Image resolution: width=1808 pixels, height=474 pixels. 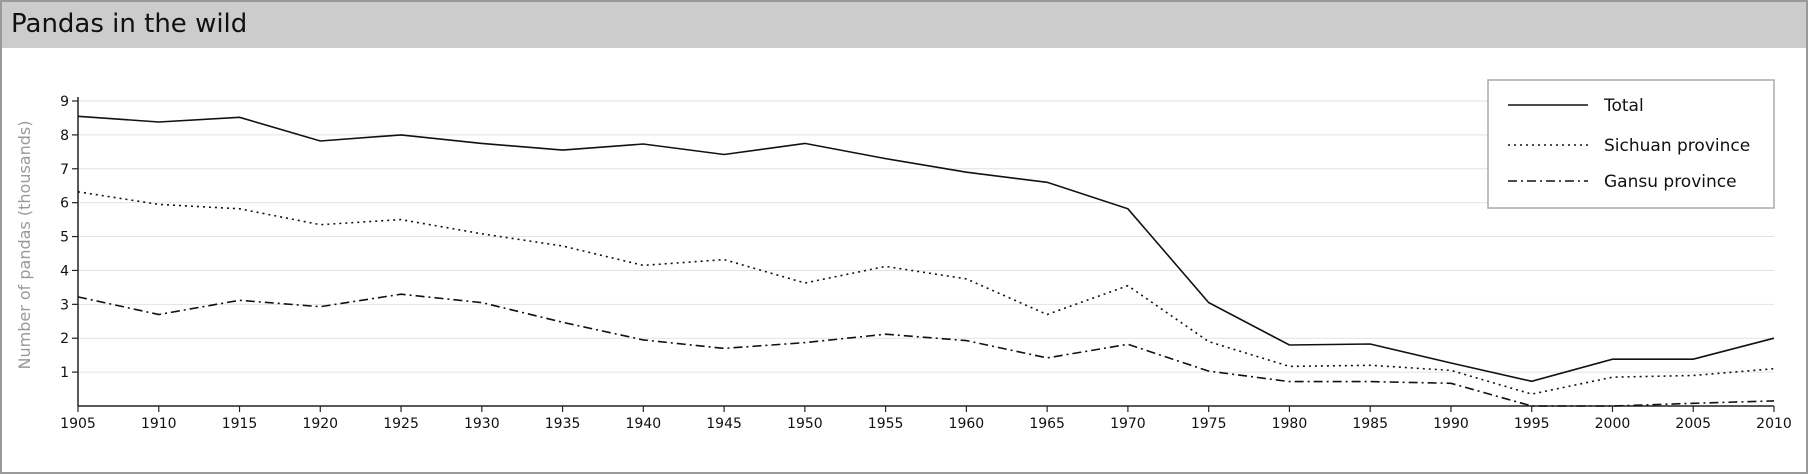 I want to click on x-tick-label: 1965, so click(x=1047, y=424).